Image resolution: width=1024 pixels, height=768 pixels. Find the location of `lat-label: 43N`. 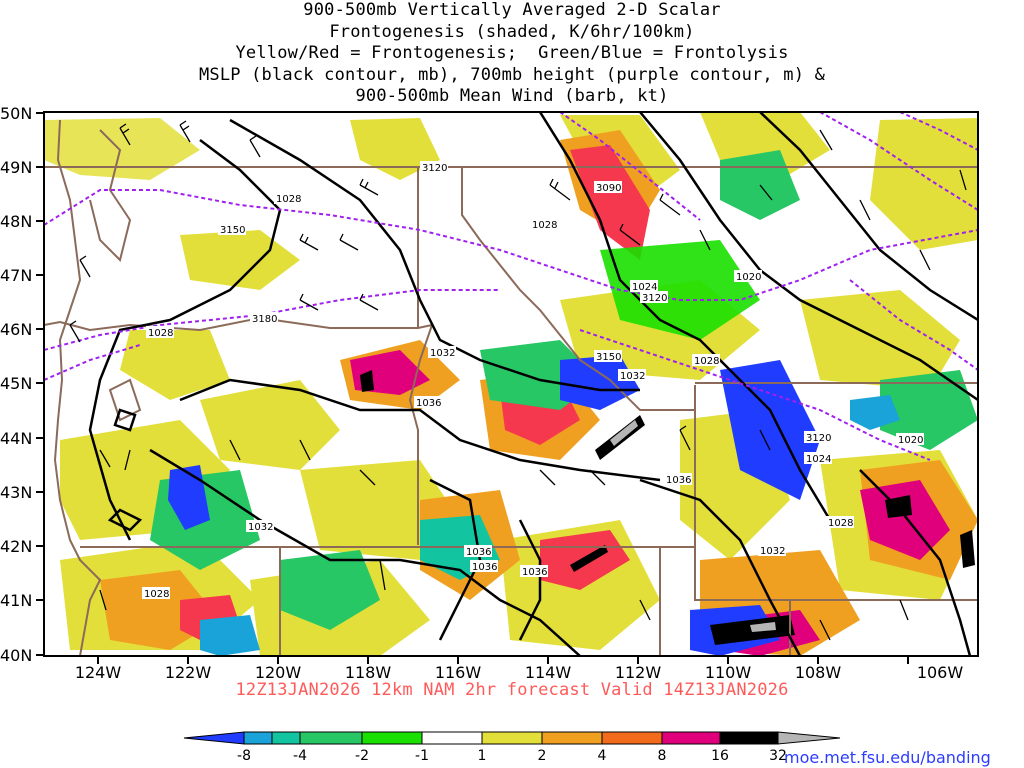

lat-label: 43N is located at coordinates (16, 492).